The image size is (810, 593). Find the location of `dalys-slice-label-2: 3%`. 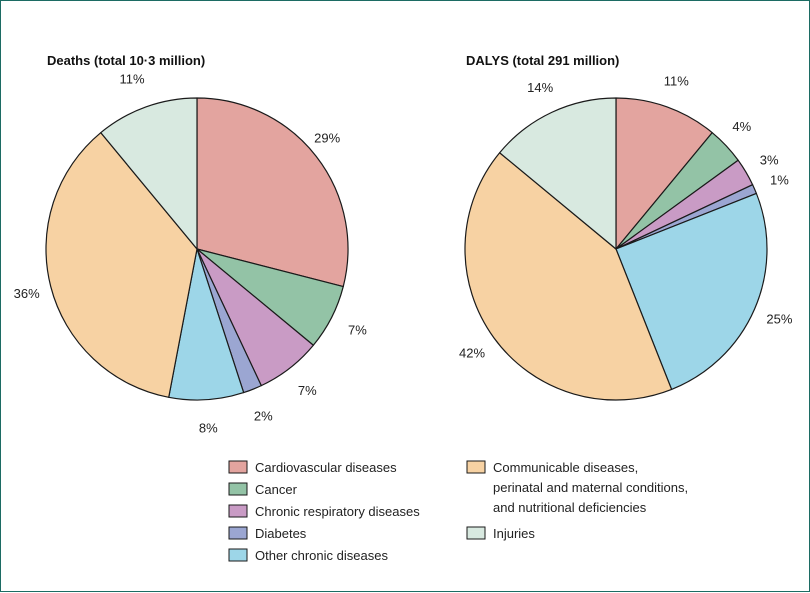

dalys-slice-label-2: 3% is located at coordinates (769, 159).